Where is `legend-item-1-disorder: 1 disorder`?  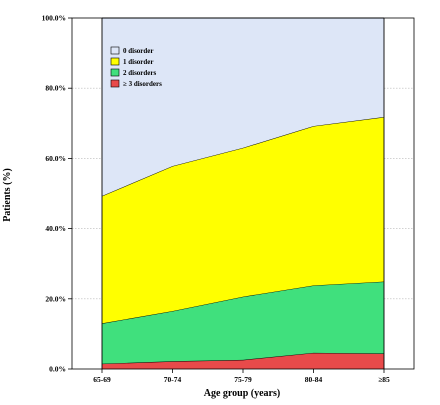 legend-item-1-disorder: 1 disorder is located at coordinates (132, 61).